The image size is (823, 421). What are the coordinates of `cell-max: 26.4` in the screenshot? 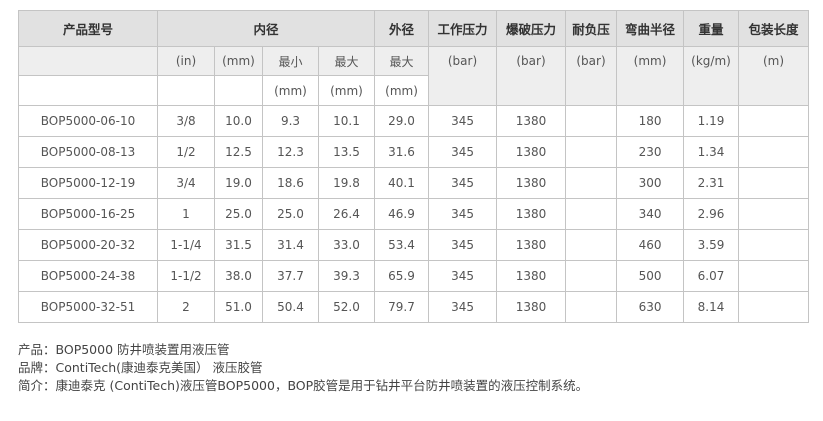 It's located at (346, 214).